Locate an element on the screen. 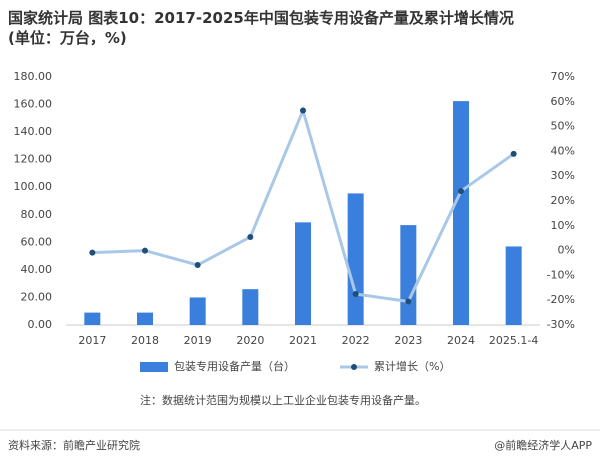  x-tick-label: 2023 is located at coordinates (408, 340).